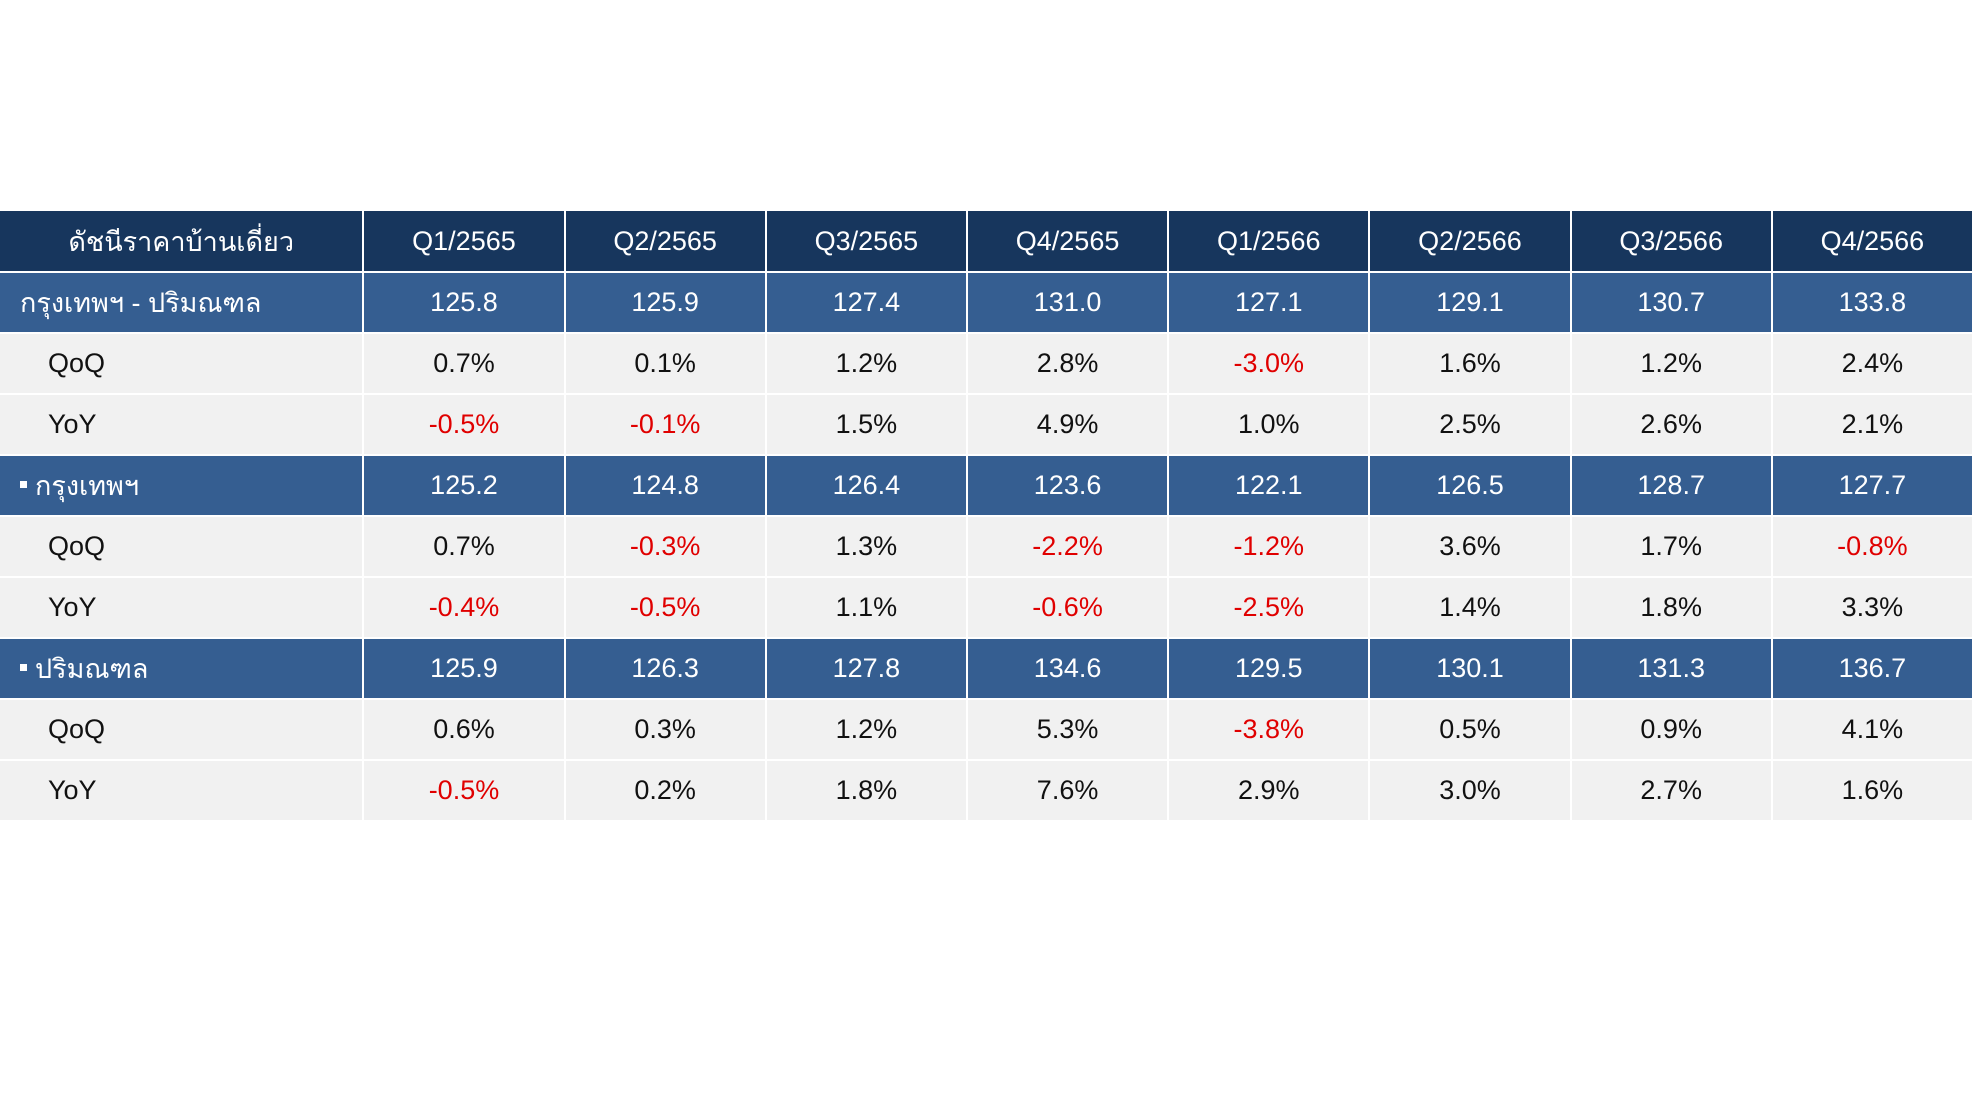  I want to click on header-quarter: Q2/2566, so click(1470, 242).